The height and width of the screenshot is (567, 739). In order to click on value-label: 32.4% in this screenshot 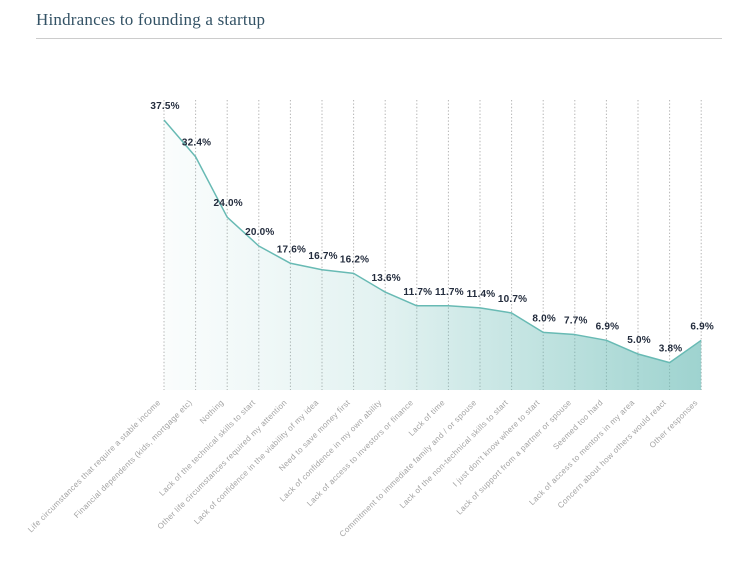, I will do `click(196, 143)`.